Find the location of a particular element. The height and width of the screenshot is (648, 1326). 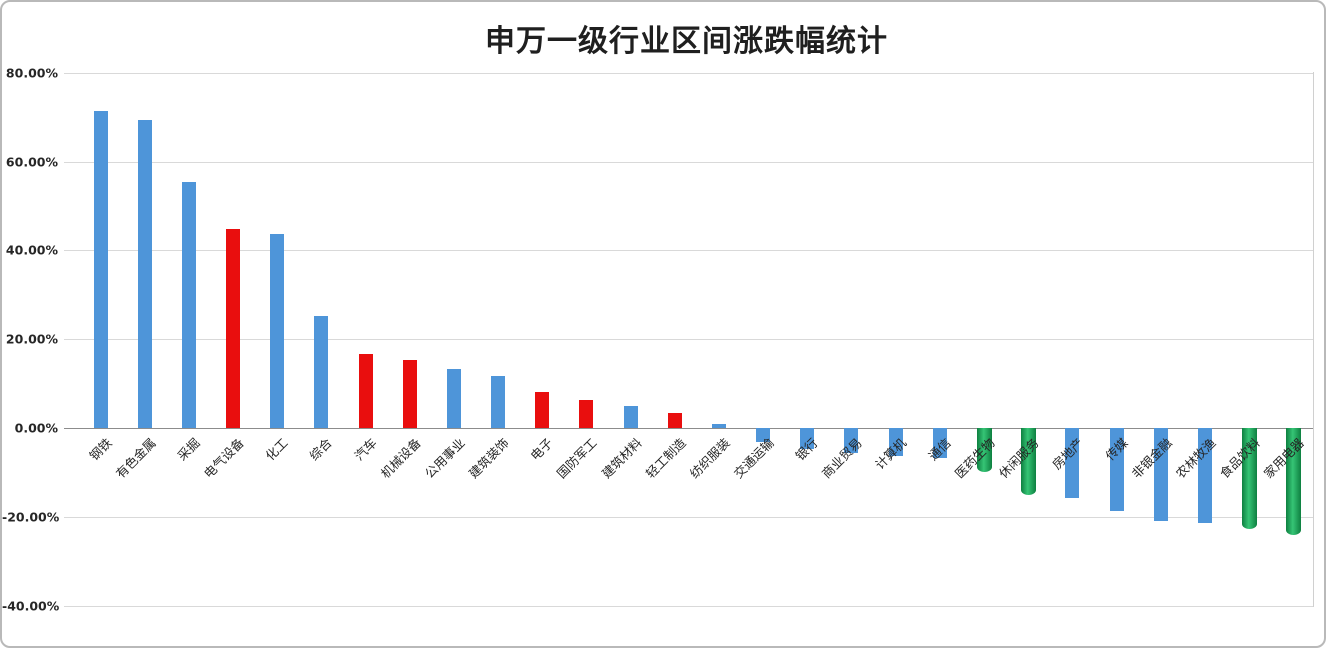

x-axis-category-label: 交通运输 is located at coordinates (753, 458).